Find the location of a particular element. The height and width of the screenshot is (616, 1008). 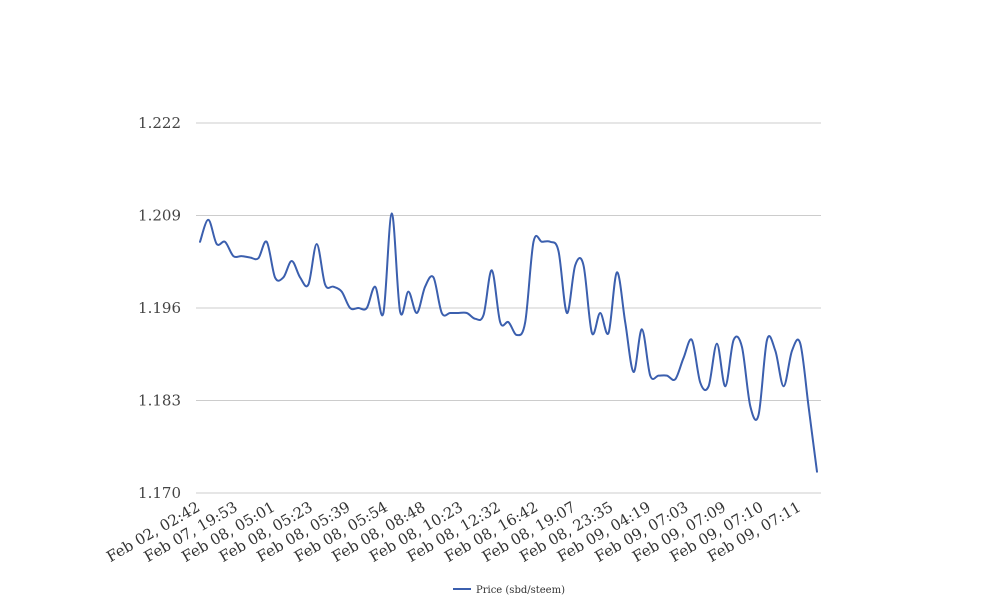

y-tick-label: 1.222 is located at coordinates (159, 123).